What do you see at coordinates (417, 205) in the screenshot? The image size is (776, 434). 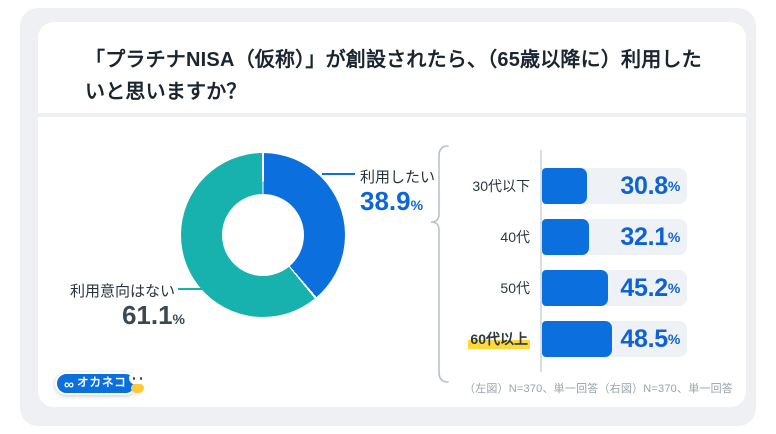 I see `donut-value-want-unit: %` at bounding box center [417, 205].